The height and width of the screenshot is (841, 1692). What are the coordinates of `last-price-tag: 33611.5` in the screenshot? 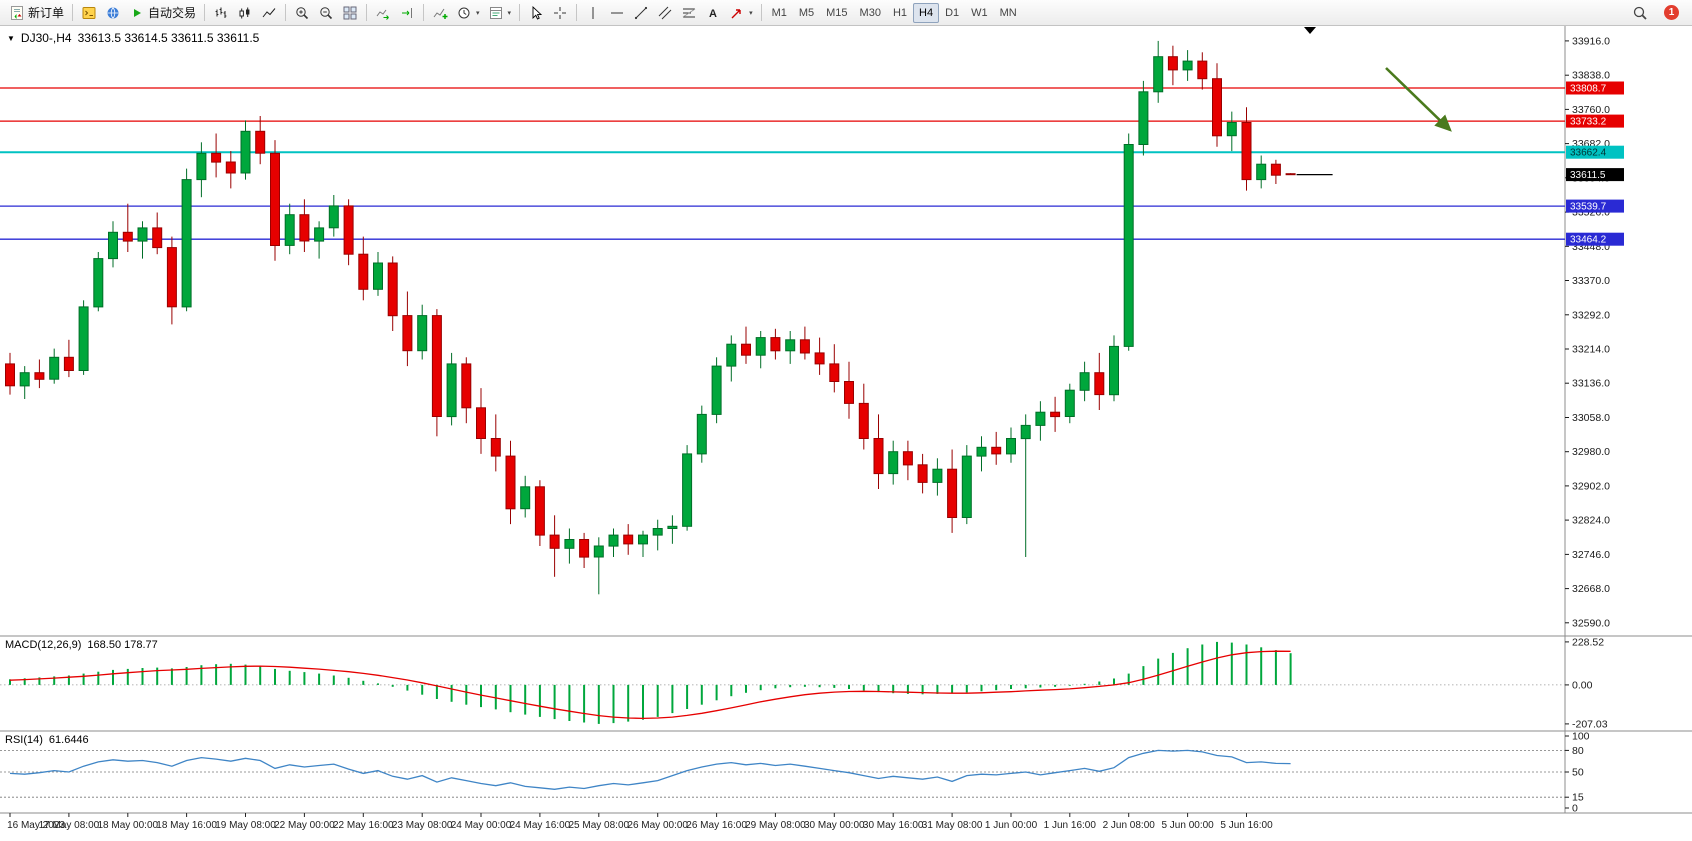 It's located at (1595, 175).